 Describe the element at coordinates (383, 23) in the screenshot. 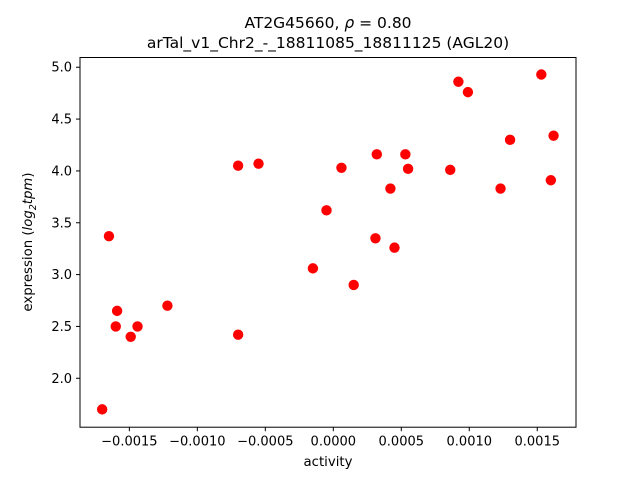

I see `title-rho-value: = 0.80` at that location.